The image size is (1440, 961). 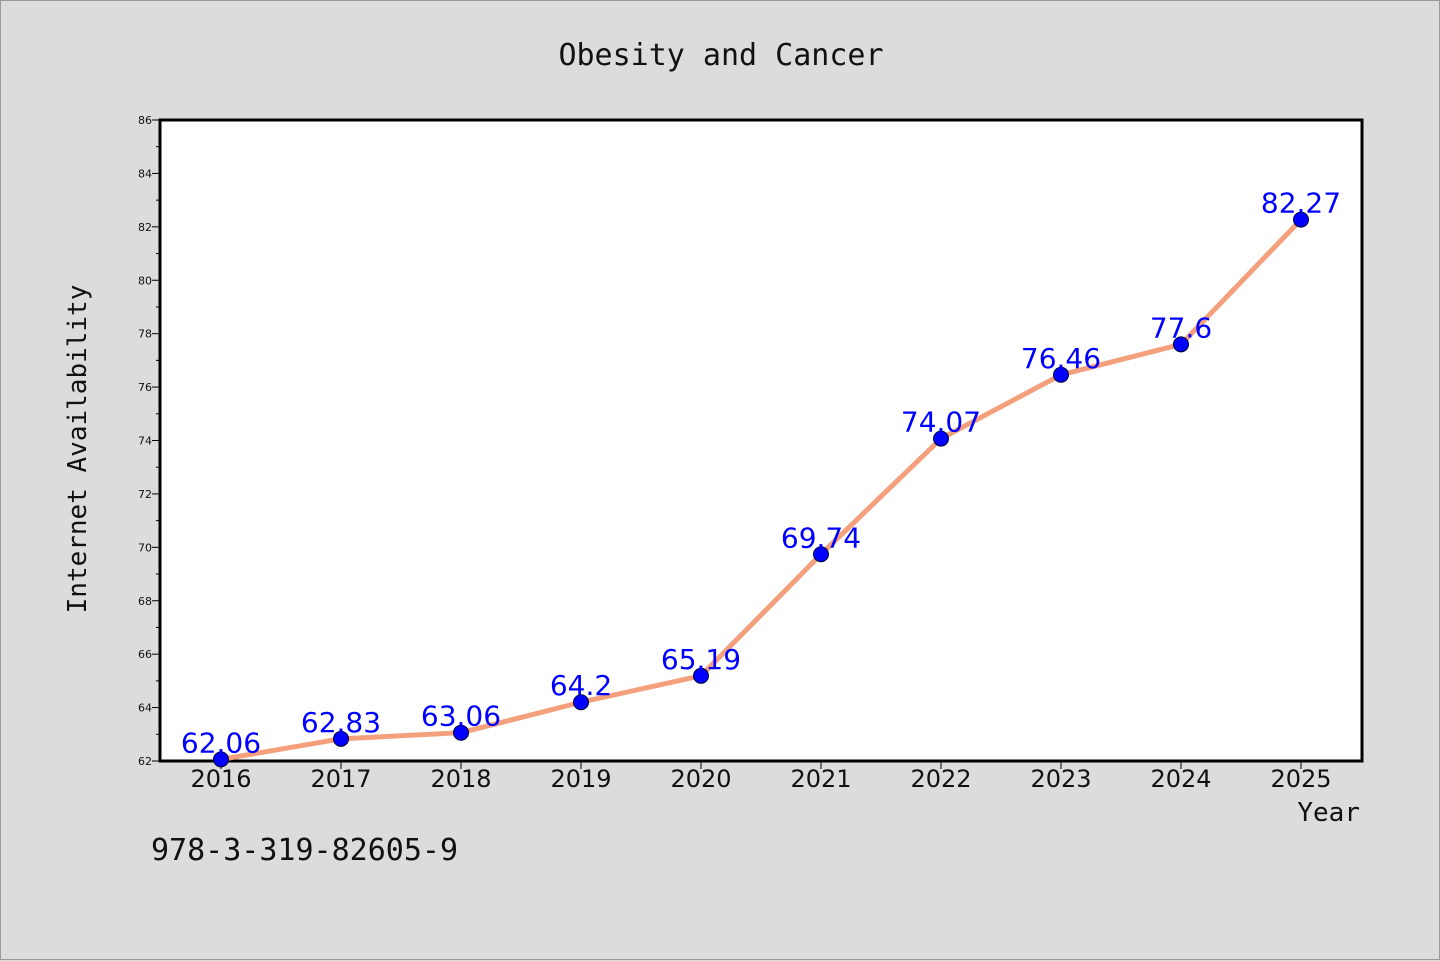 What do you see at coordinates (1301, 203) in the screenshot?
I see `data-label: 82.27` at bounding box center [1301, 203].